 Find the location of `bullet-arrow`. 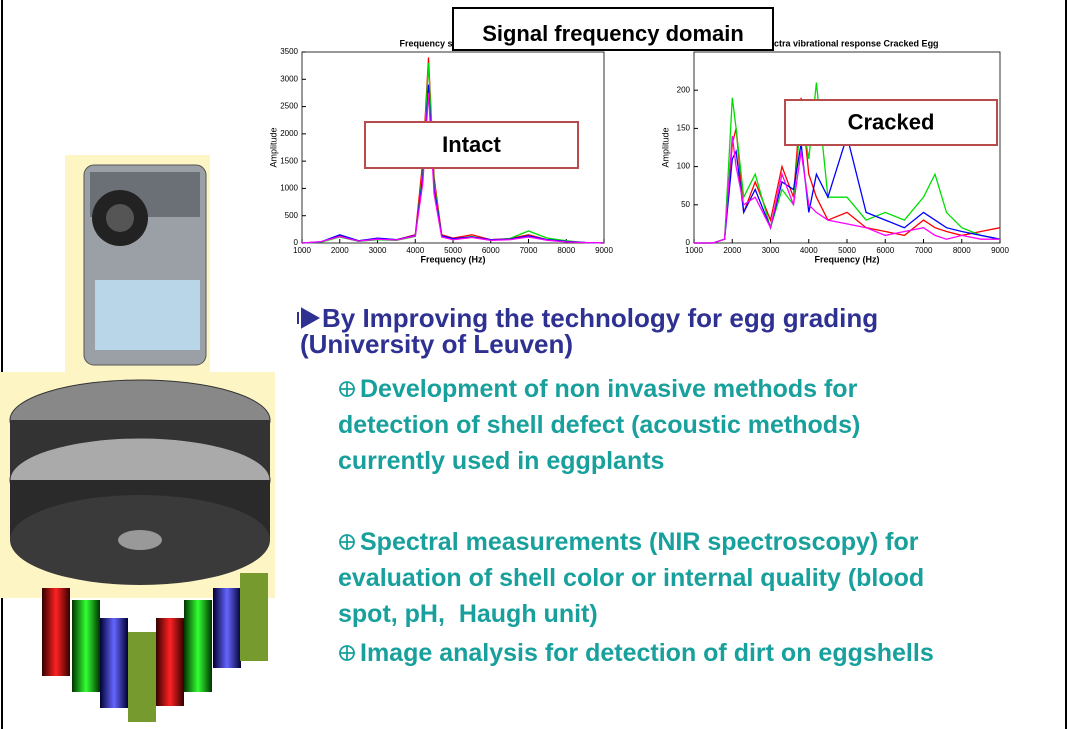

bullet-arrow is located at coordinates (309, 318).